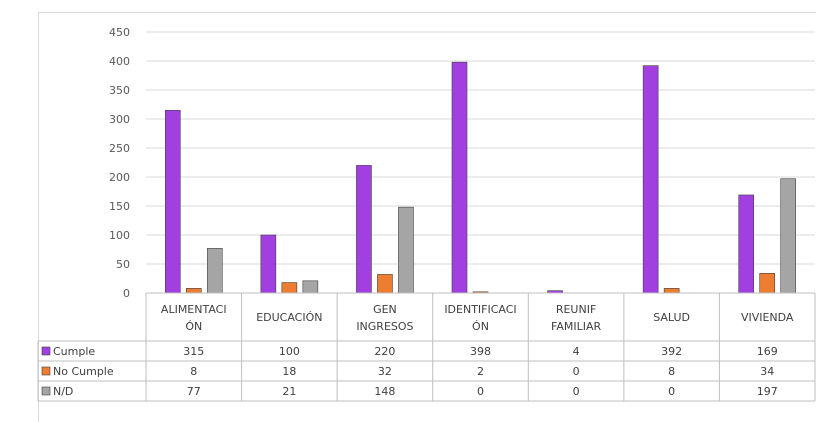 This screenshot has height=422, width=816. Describe the element at coordinates (576, 351) in the screenshot. I see `data-table-cell: 4` at that location.